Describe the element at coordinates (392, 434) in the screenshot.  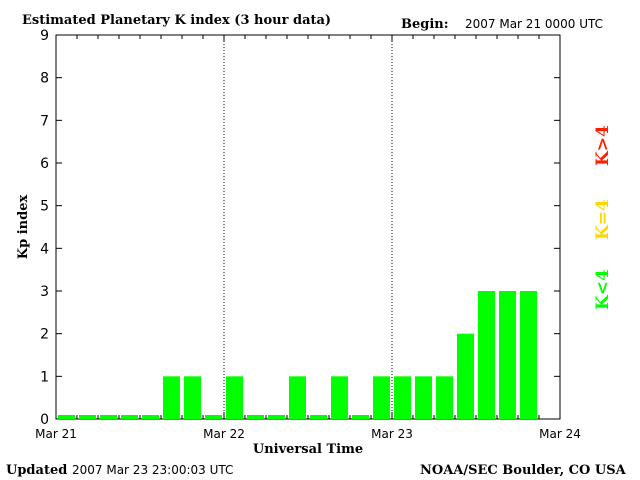
I see `x-tick-label: Mar 23` at that location.